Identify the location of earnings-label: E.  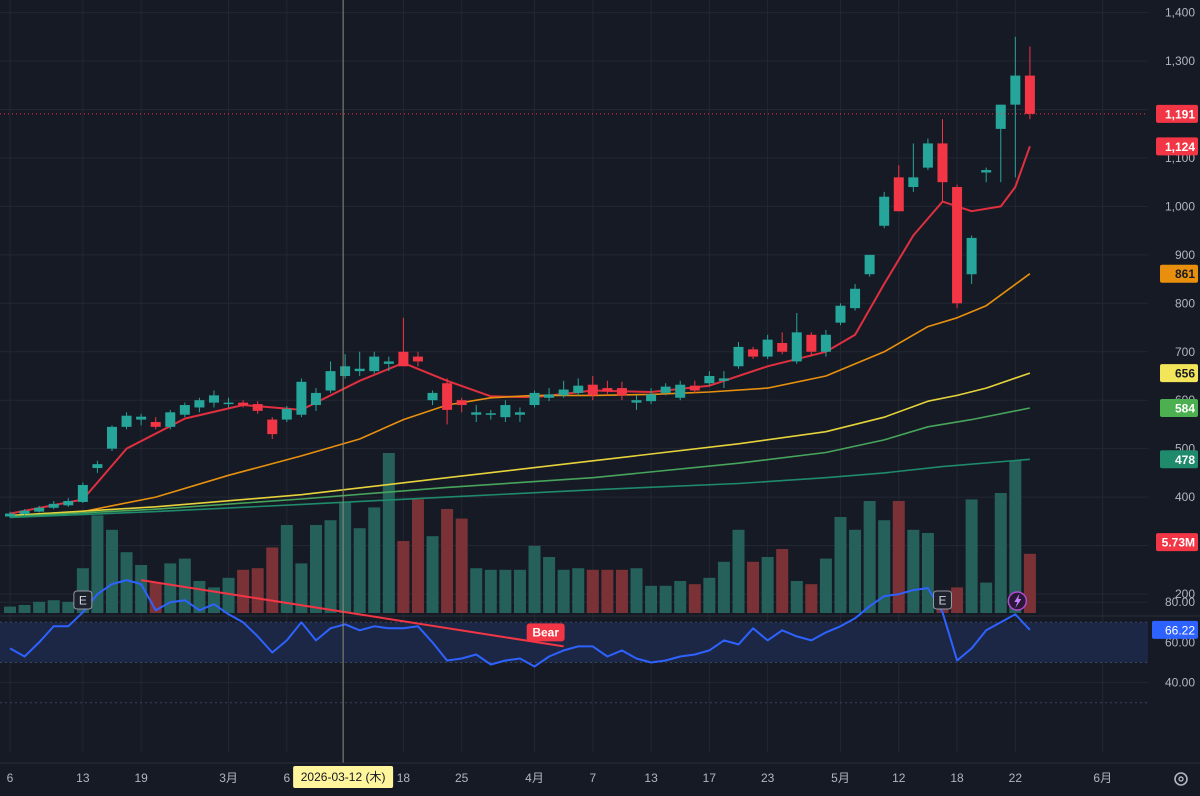
(942, 601).